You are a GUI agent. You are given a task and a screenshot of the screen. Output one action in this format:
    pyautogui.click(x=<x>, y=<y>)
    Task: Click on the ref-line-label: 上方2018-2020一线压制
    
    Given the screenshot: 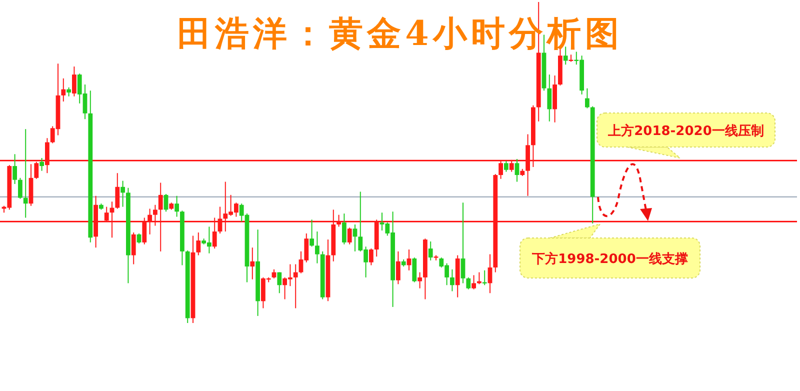 What is the action you would take?
    pyautogui.click(x=685, y=131)
    